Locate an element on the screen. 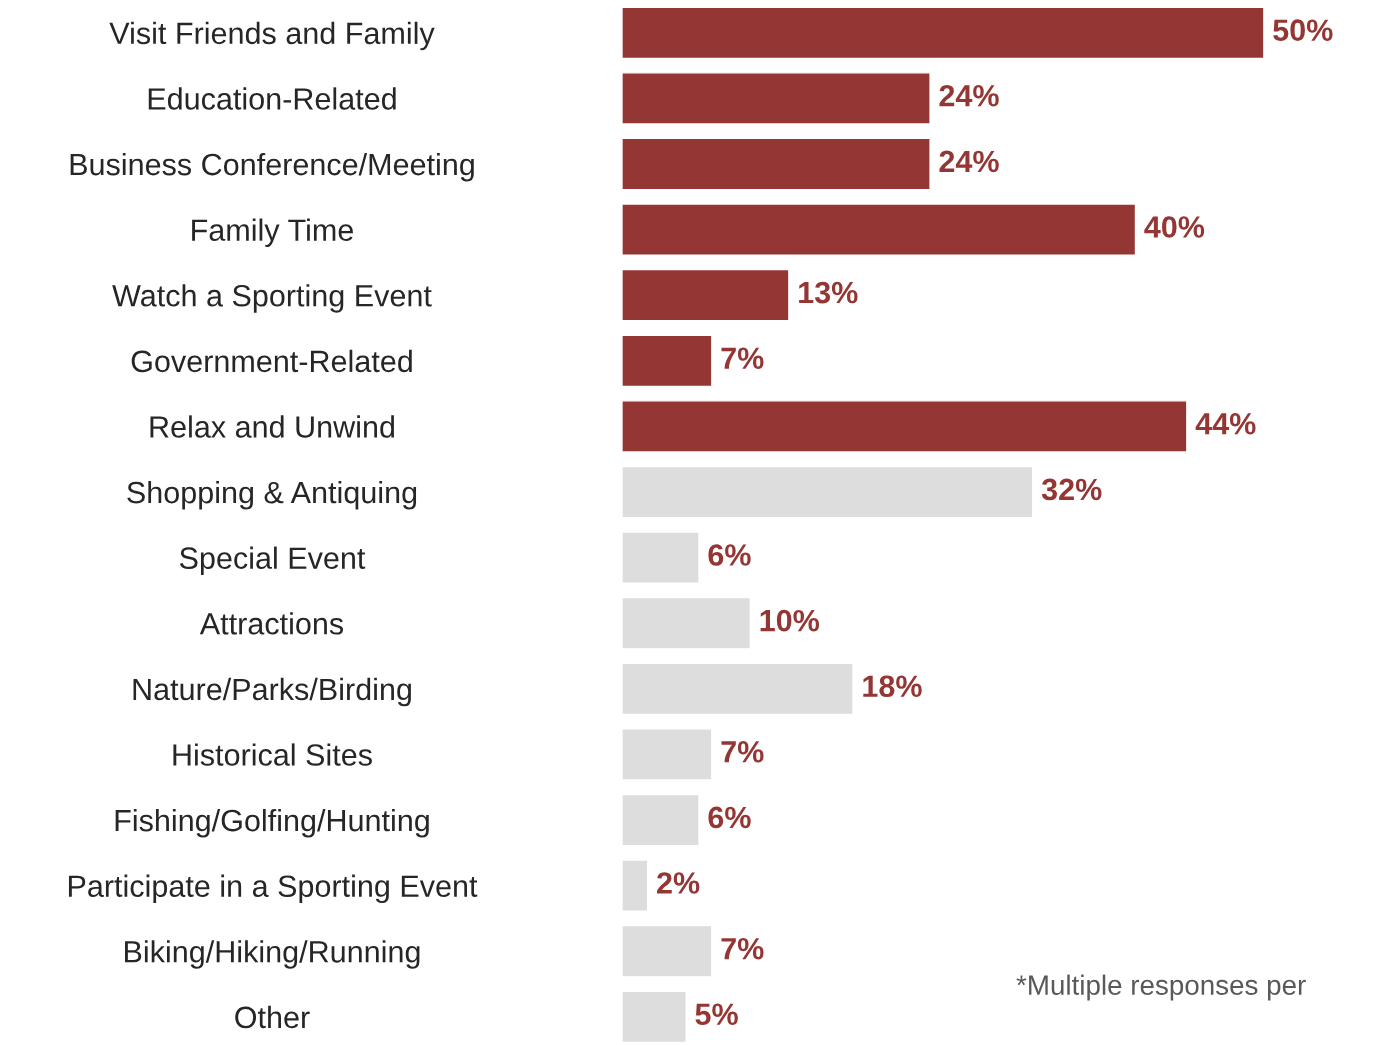 This screenshot has width=1373, height=1045. y-tick-label: Relax and Unwind is located at coordinates (272, 426).